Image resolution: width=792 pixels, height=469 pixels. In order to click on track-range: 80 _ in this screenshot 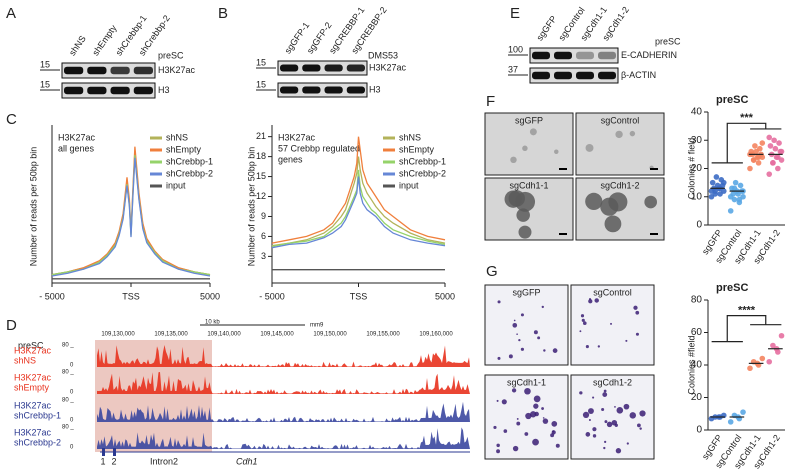, I will do `click(68, 428)`.